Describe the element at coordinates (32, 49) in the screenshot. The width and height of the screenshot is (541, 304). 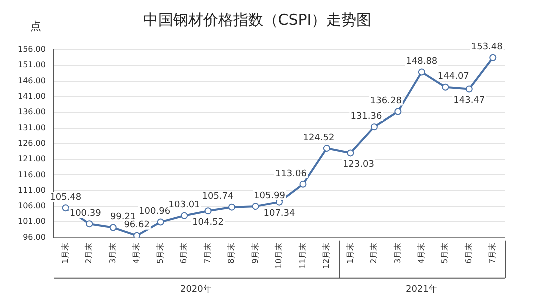
I see `y-tick-label: 156.00` at that location.